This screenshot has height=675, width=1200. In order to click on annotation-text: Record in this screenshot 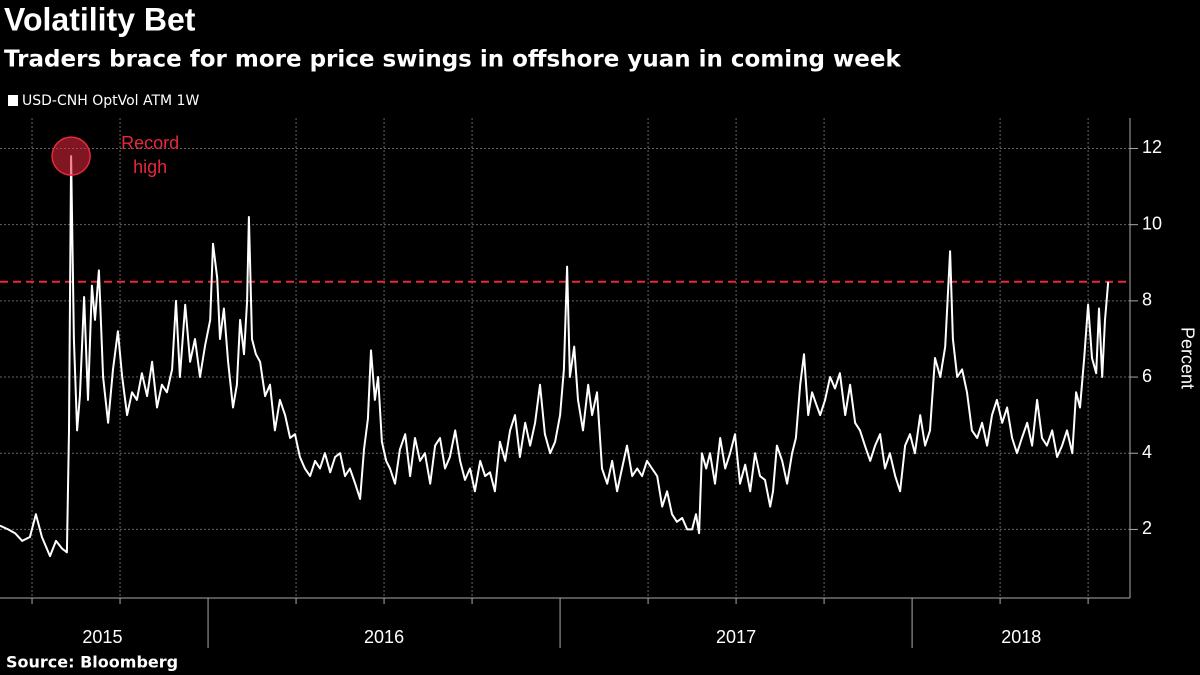, I will do `click(150, 143)`.